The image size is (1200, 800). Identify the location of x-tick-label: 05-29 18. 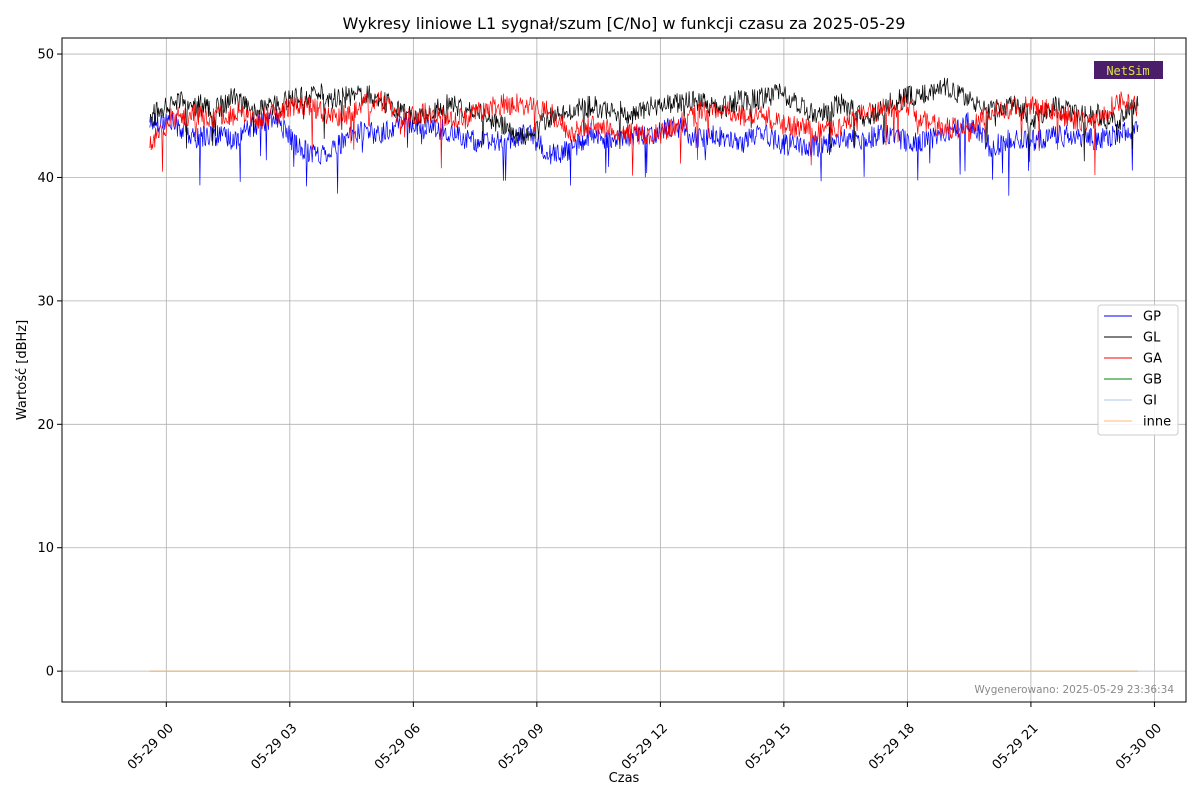
(892, 747).